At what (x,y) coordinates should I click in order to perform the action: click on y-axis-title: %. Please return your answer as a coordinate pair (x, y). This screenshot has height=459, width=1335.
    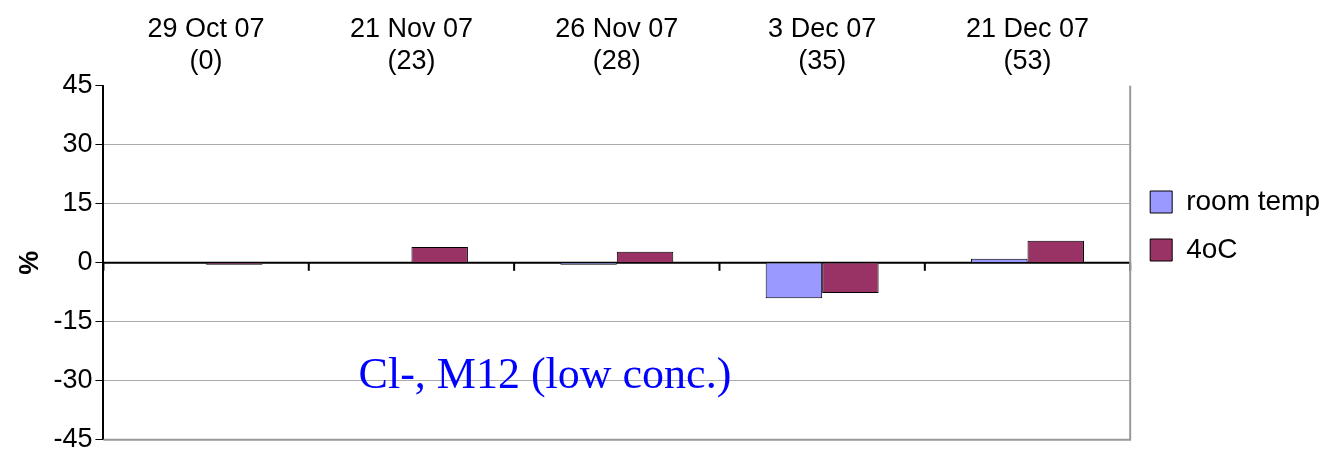
    Looking at the image, I should click on (28, 262).